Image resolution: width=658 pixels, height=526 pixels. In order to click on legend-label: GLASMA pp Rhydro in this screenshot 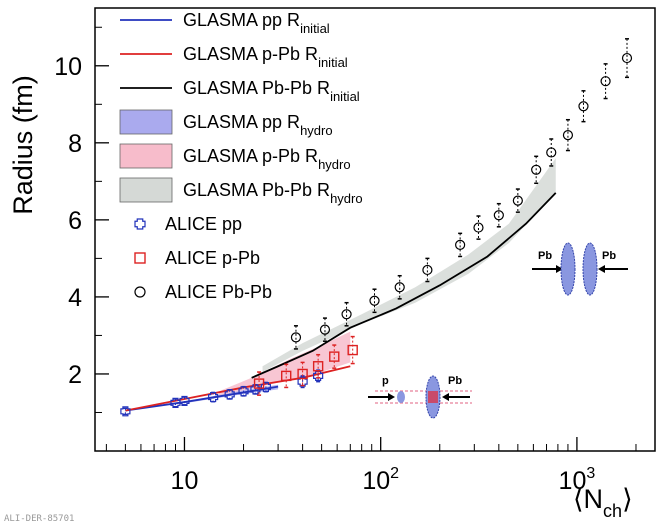, I will do `click(258, 125)`.